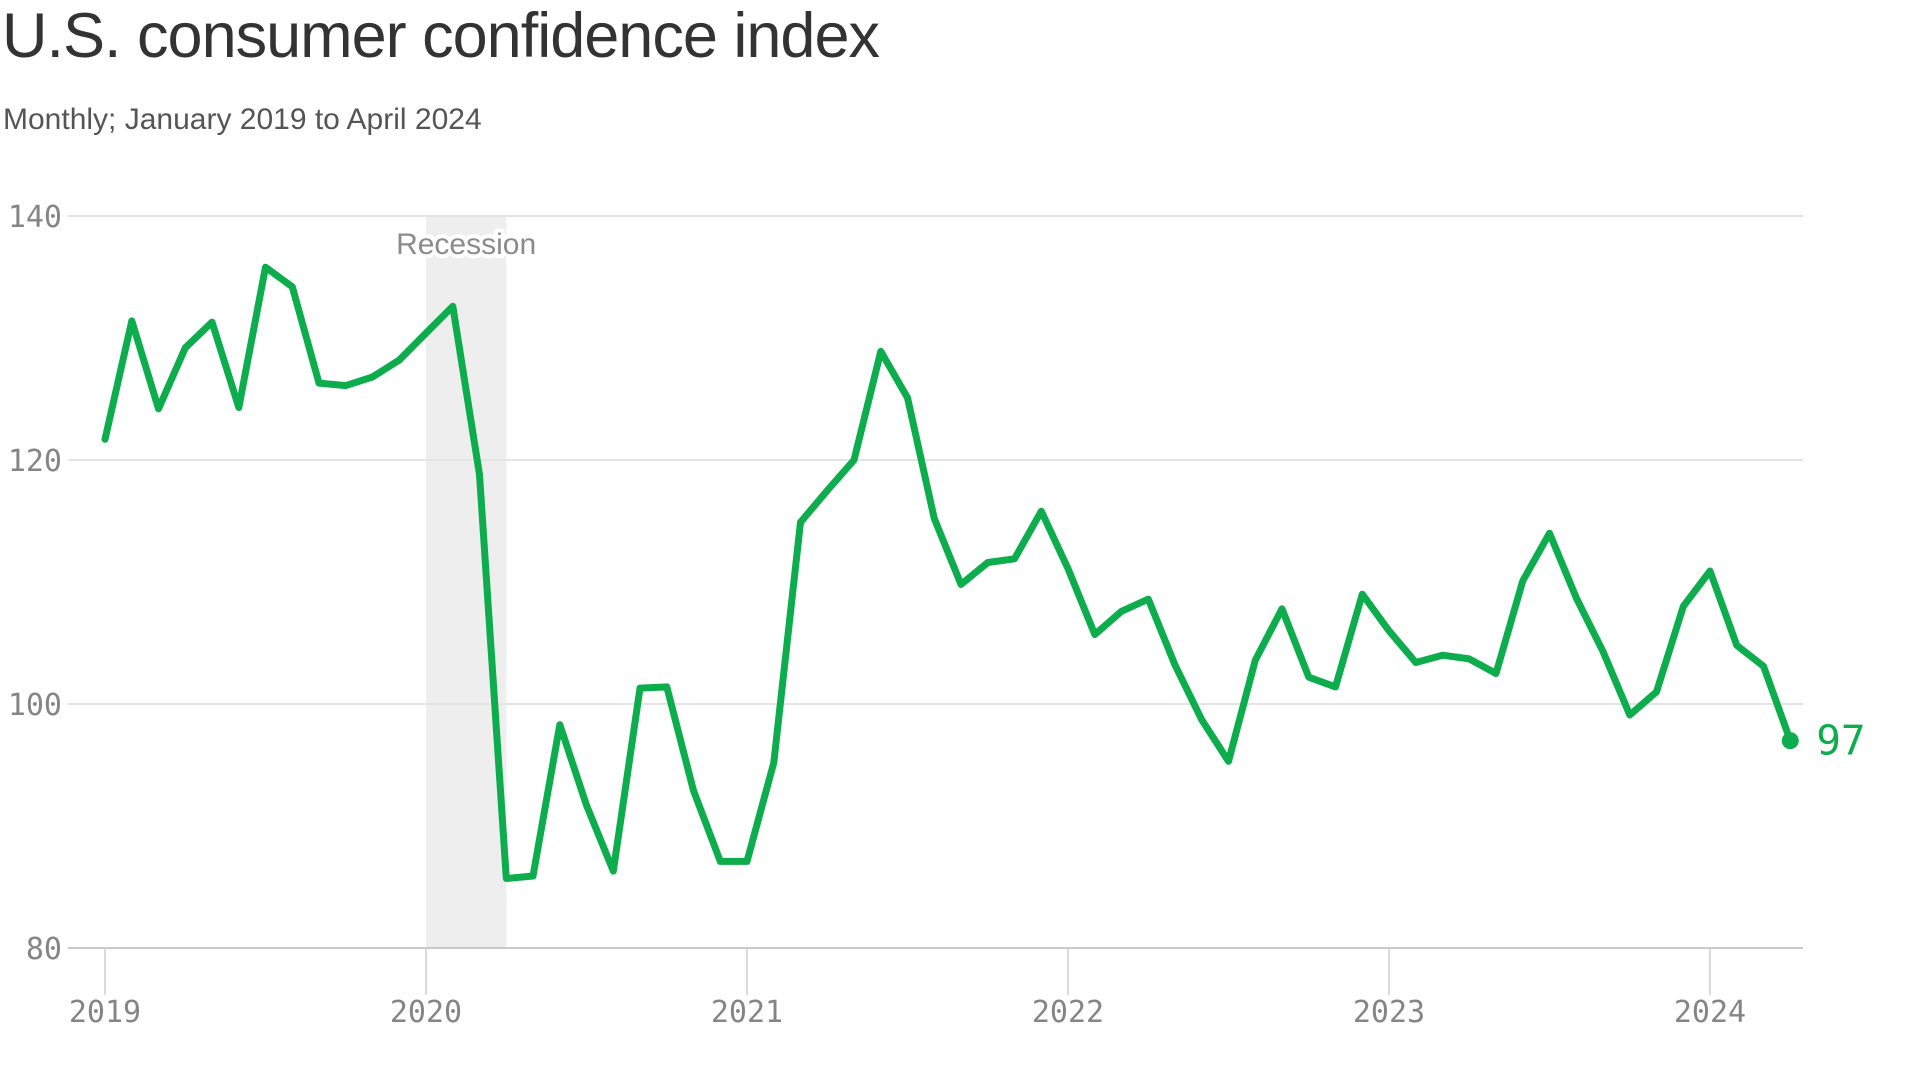  What do you see at coordinates (1840, 741) in the screenshot?
I see `endpoint-value-label: 97` at bounding box center [1840, 741].